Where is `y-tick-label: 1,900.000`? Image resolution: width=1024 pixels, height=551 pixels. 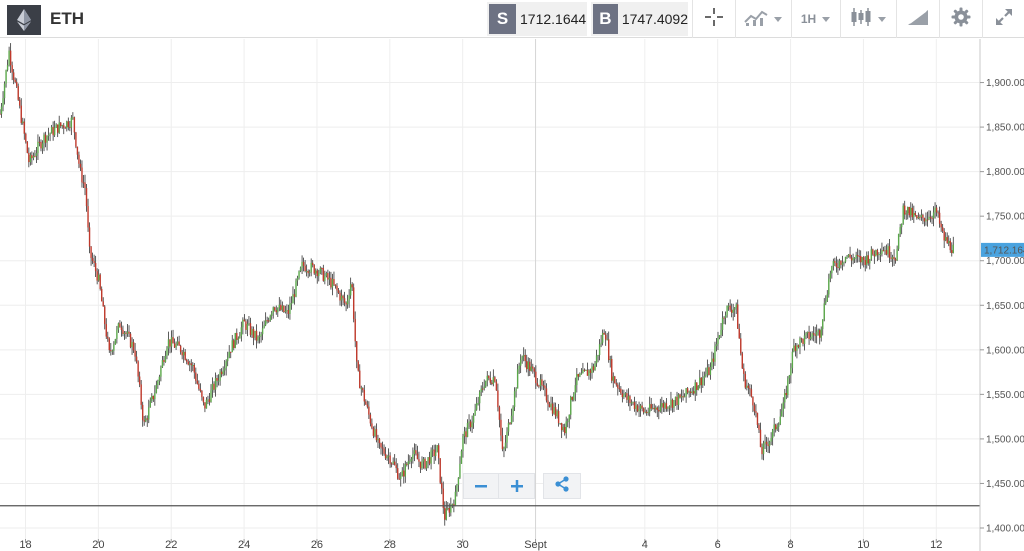 y-tick-label: 1,900.000 is located at coordinates (1005, 83).